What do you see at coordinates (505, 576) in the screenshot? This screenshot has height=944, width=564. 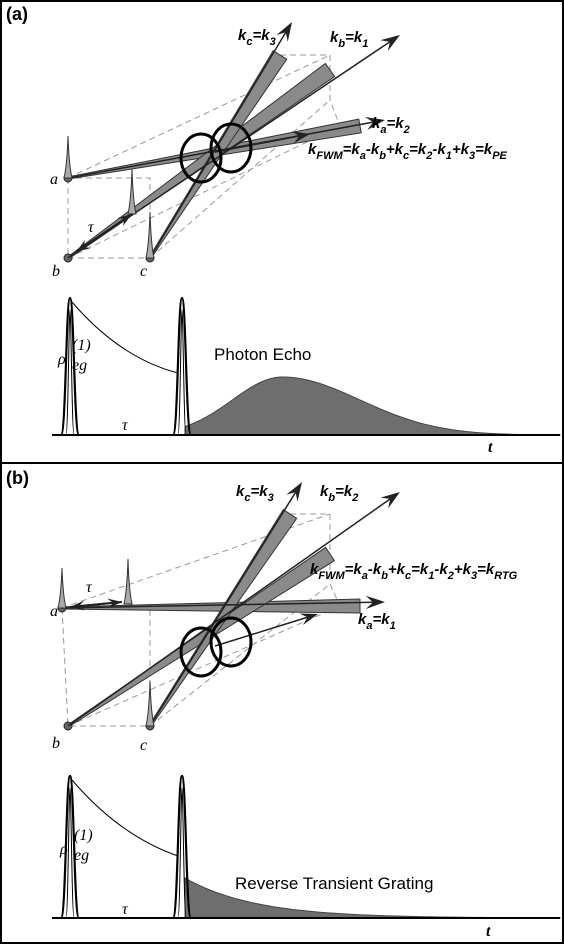 I see `label-subscript: RTG` at bounding box center [505, 576].